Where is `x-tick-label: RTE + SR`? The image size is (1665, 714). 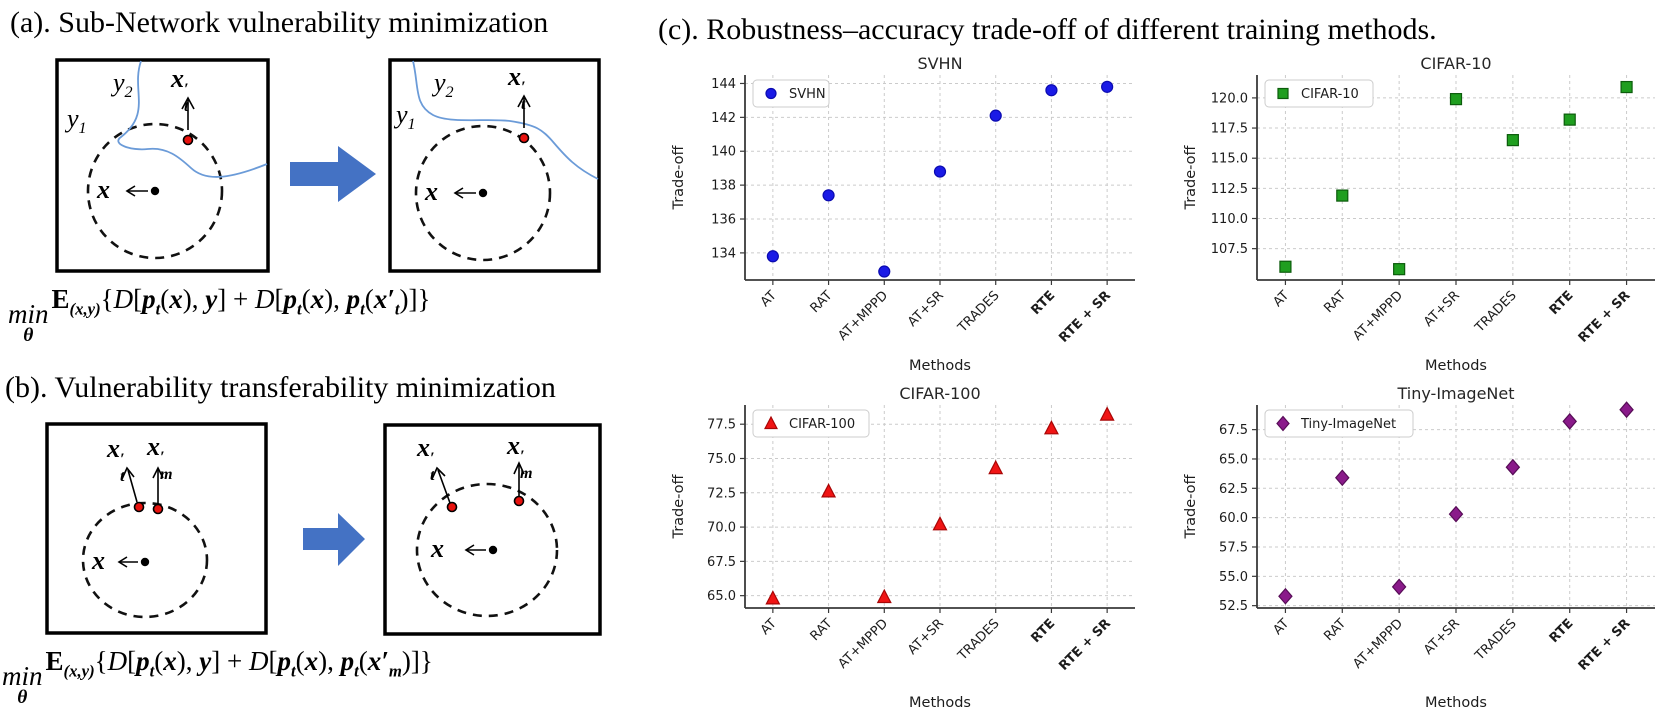 x-tick-label: RTE + SR is located at coordinates (1085, 317).